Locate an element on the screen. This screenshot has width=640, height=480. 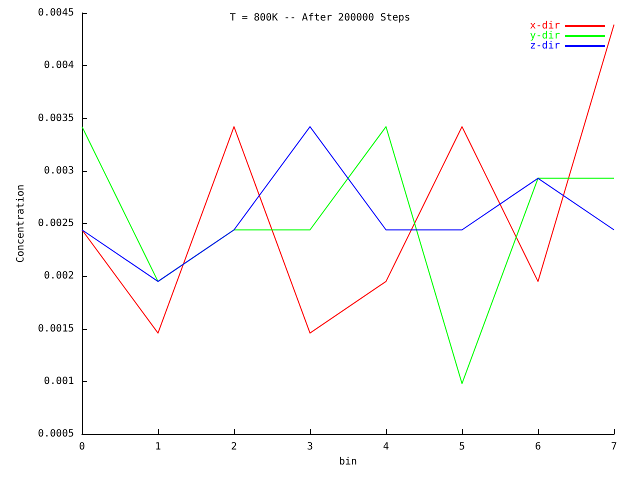
y-tick-label: 0.004 is located at coordinates (59, 66).